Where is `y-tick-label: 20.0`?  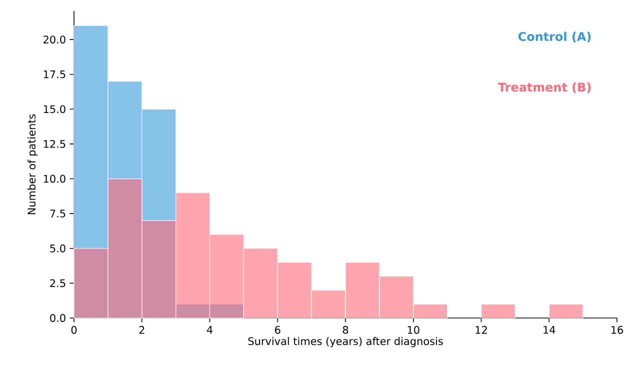
y-tick-label: 20.0 is located at coordinates (55, 40).